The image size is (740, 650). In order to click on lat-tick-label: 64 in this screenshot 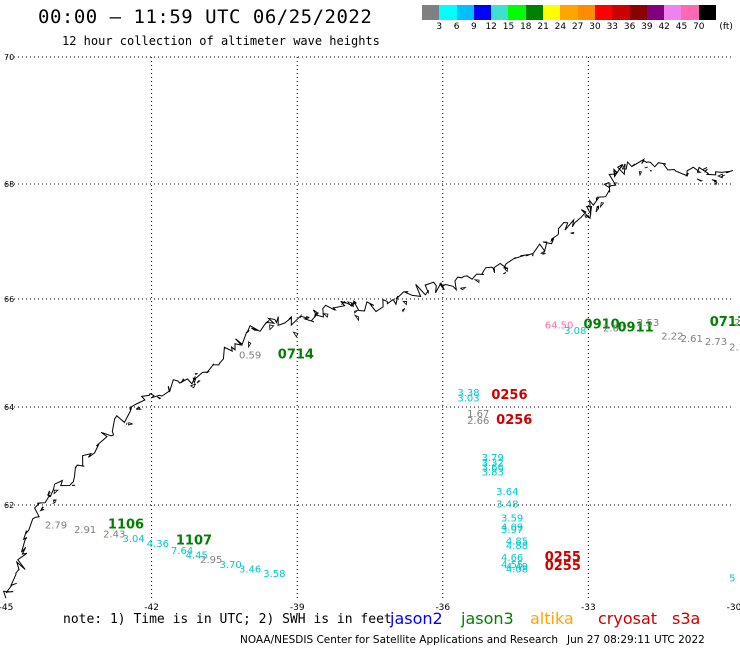, I will do `click(9, 407)`.